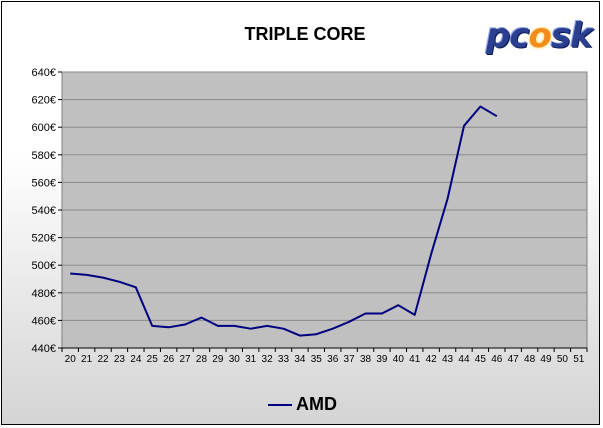 The height and width of the screenshot is (428, 603). I want to click on legend: AMD, so click(302, 404).